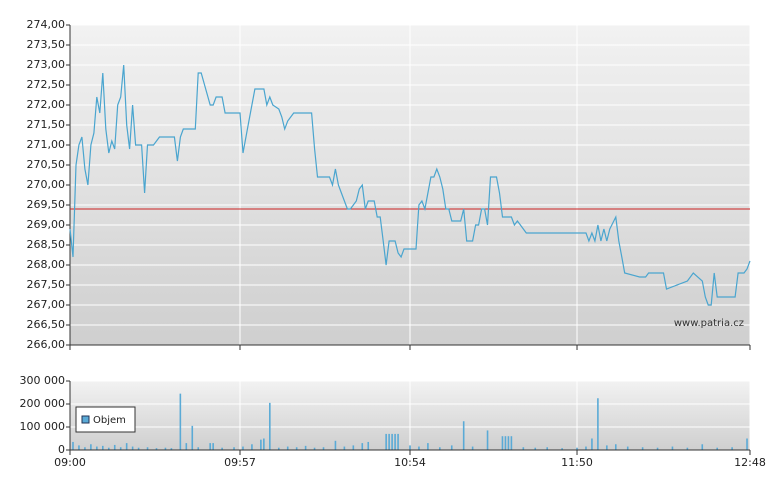  I want to click on y-tick-label: 273,00, so click(46, 64).